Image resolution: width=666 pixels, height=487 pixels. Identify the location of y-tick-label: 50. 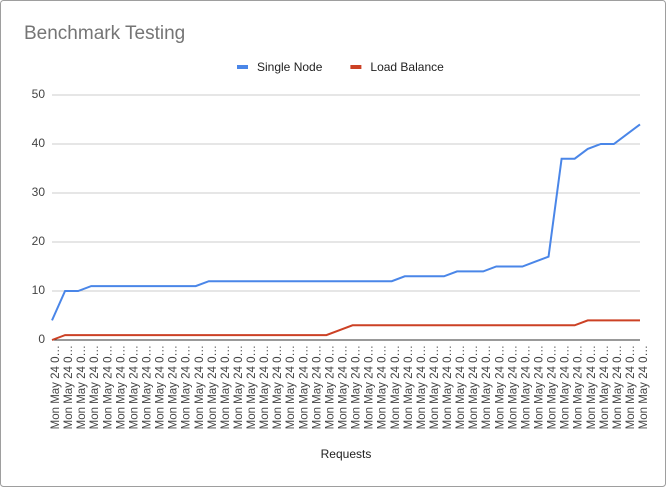
(39, 94).